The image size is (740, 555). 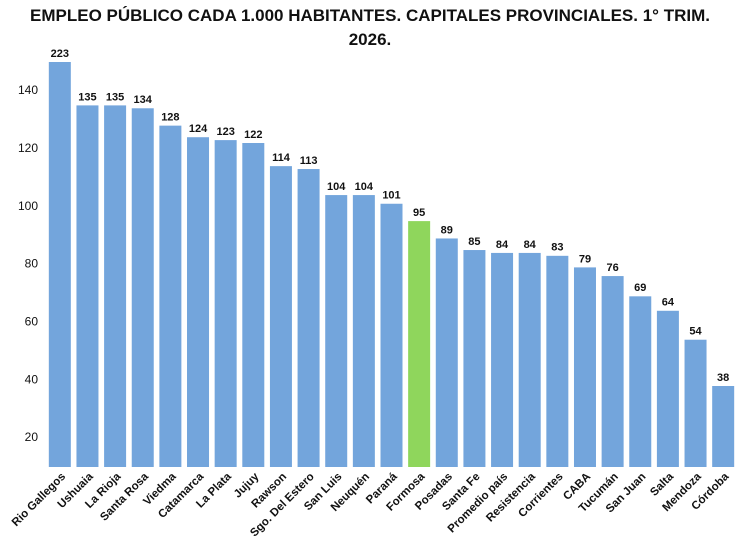 I want to click on data-label: 223, so click(x=60, y=54).